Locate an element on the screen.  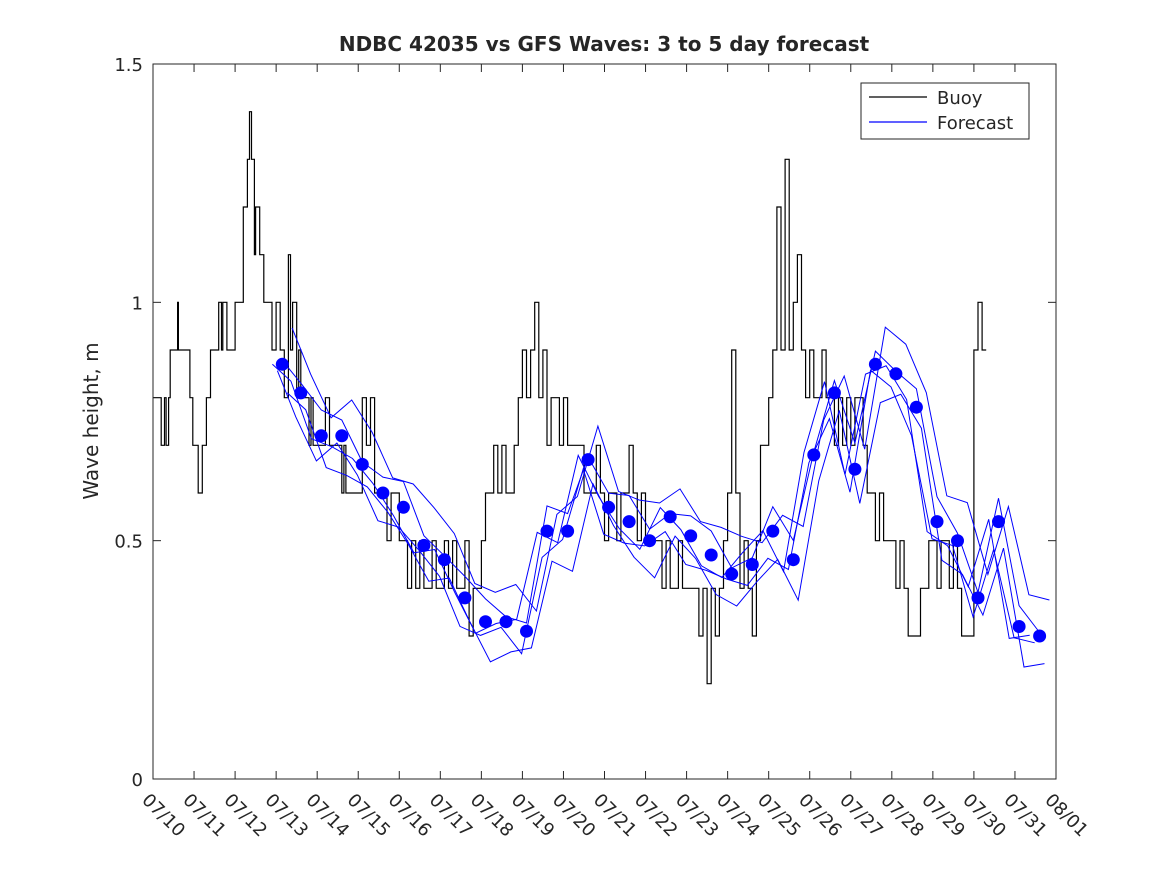
y-tick-label: 1.5 is located at coordinates (128, 65).